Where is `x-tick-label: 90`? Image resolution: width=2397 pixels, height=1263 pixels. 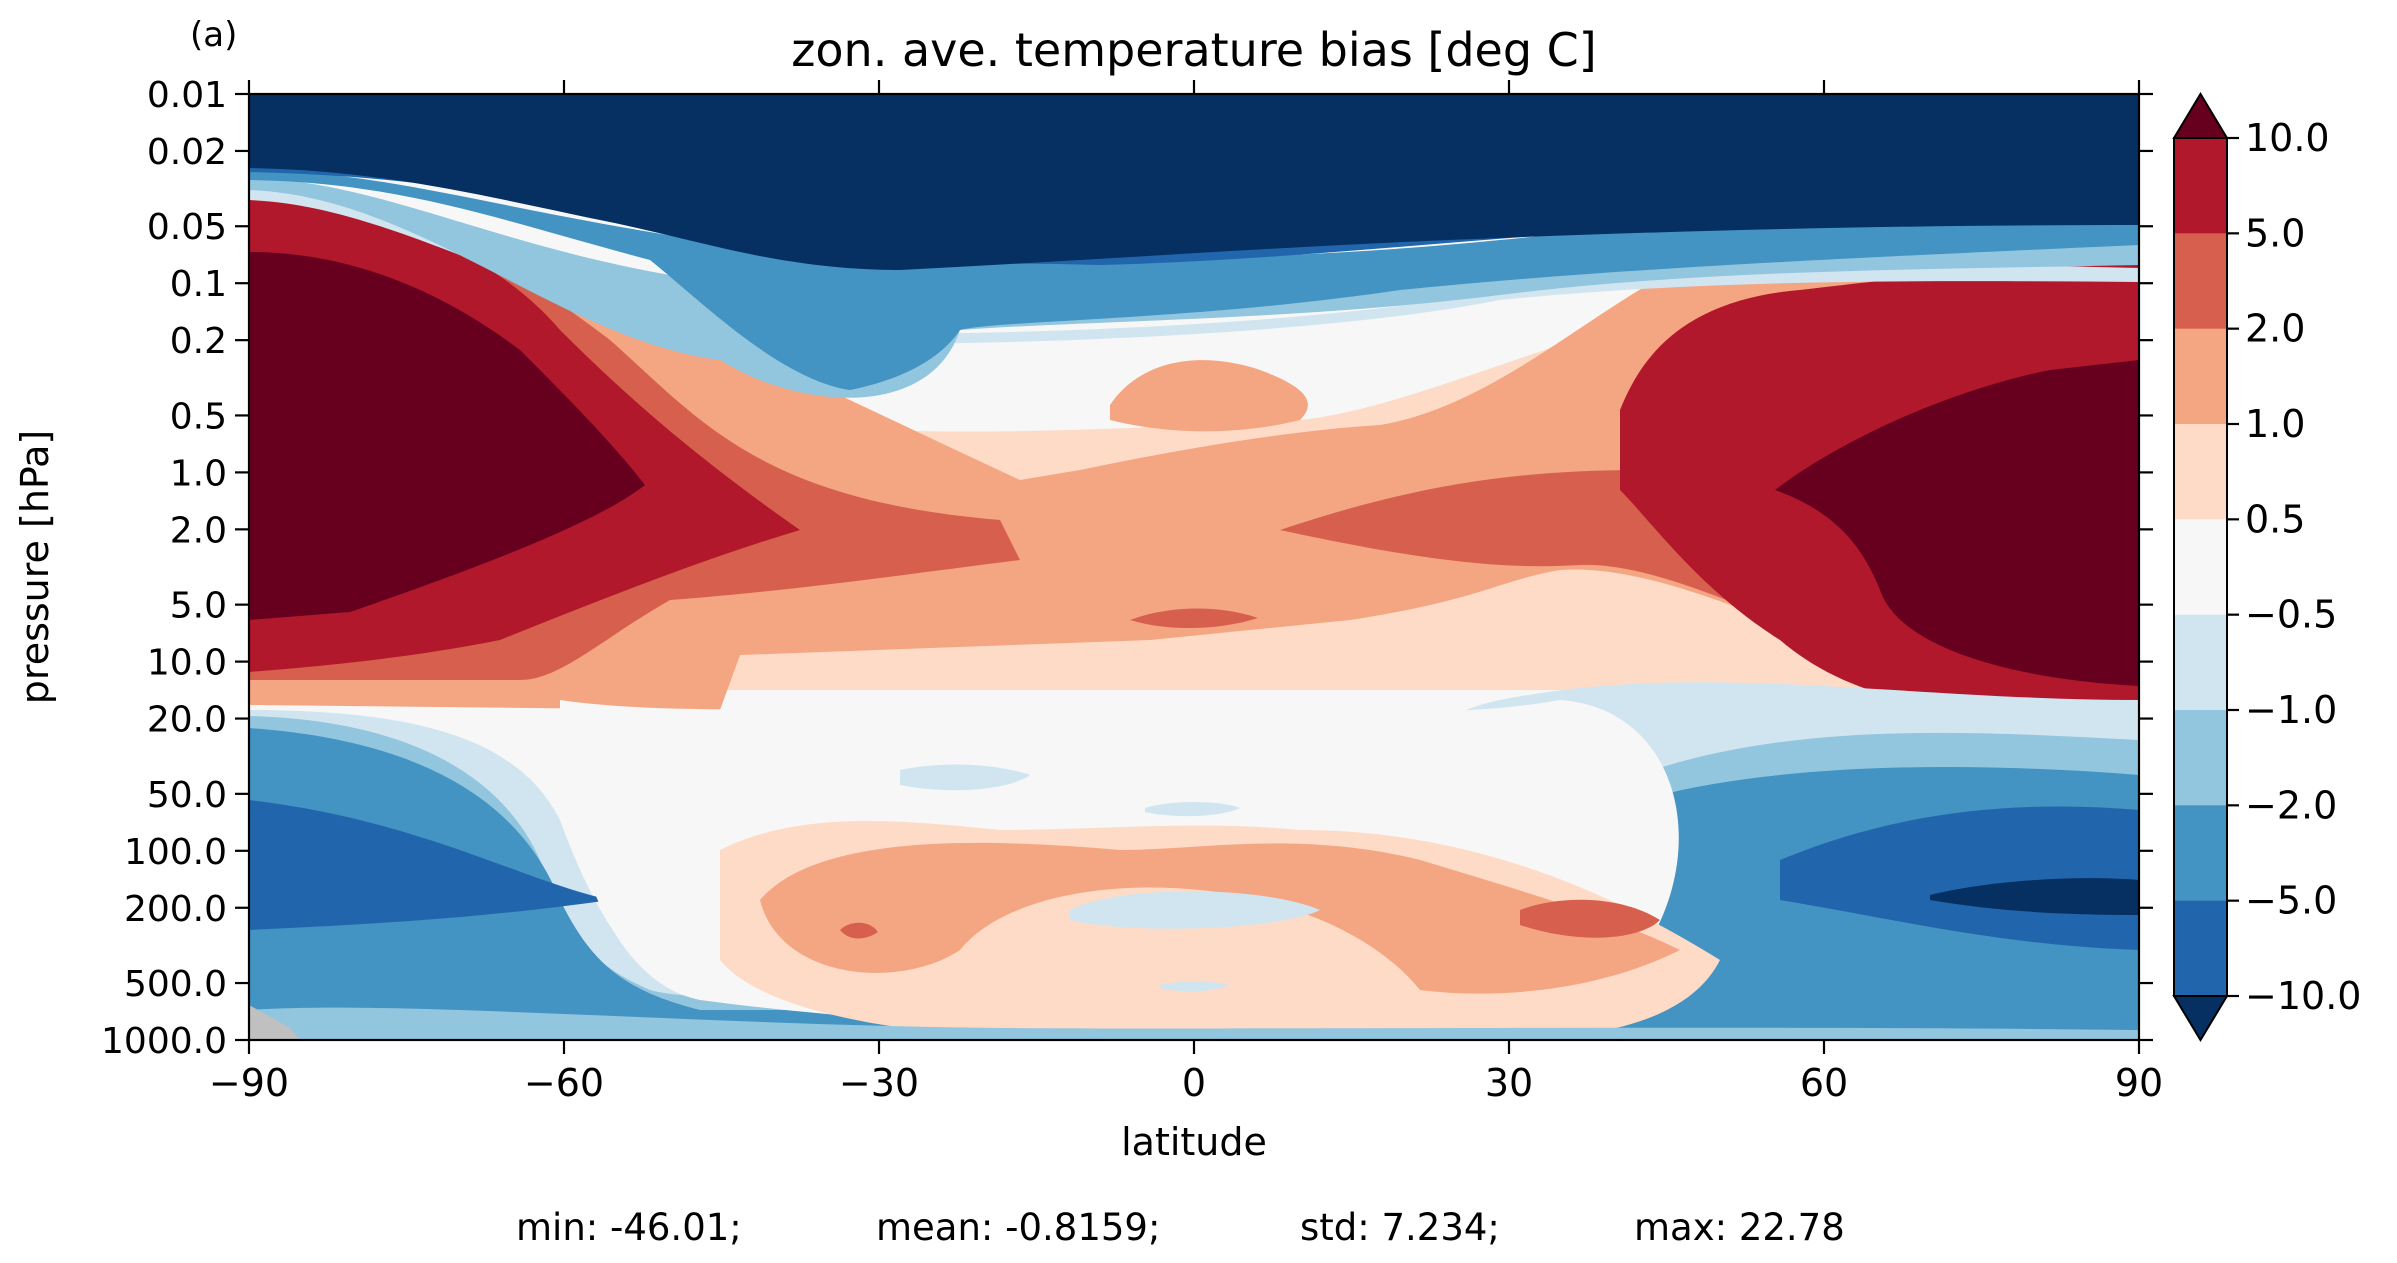
x-tick-label: 90 is located at coordinates (2139, 1083).